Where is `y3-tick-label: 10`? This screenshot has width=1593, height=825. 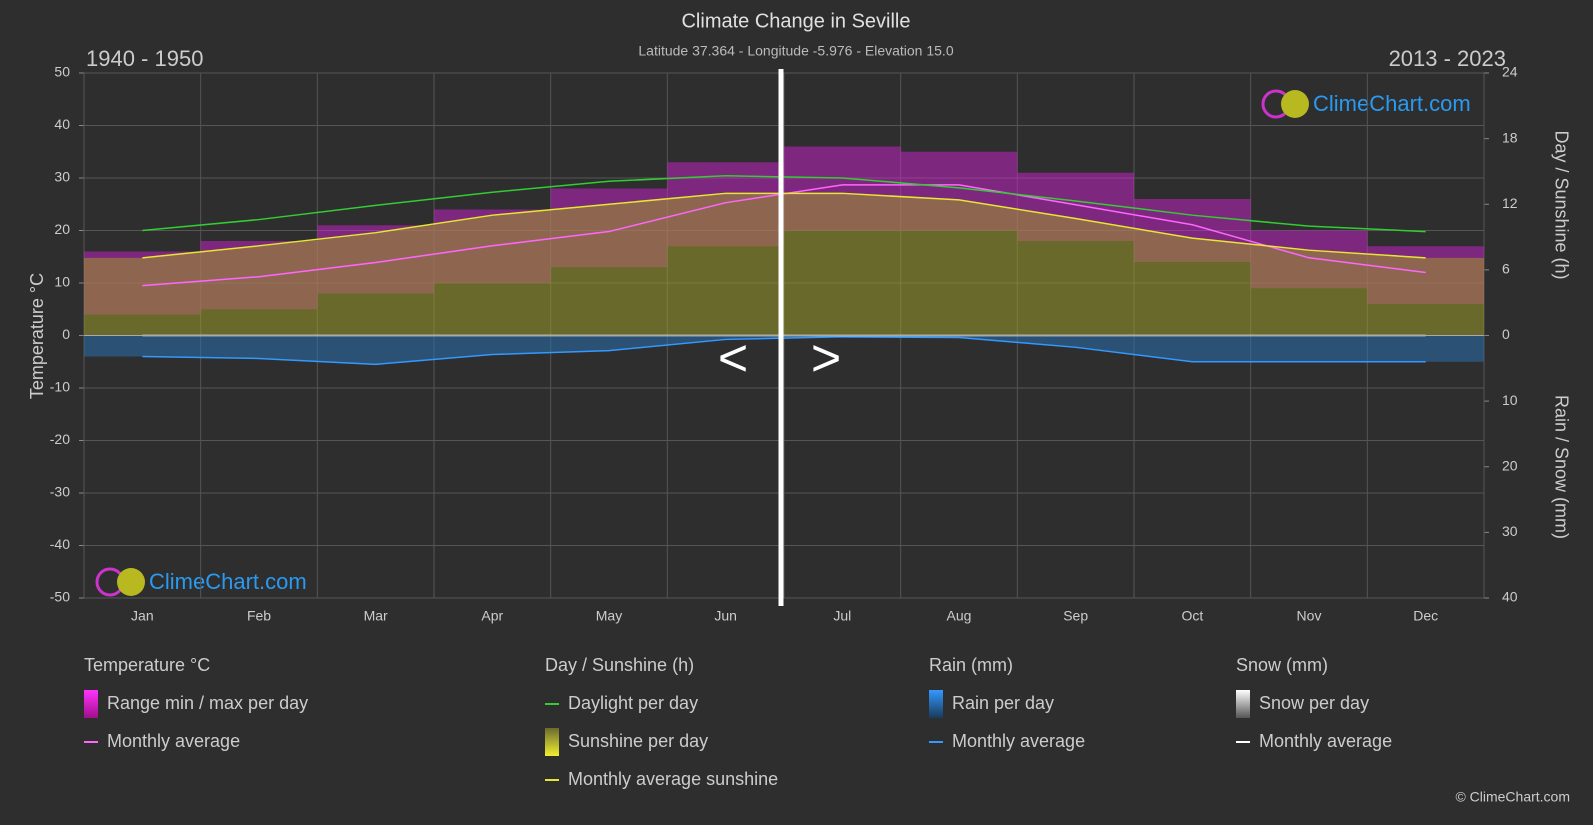
y3-tick-label: 10 is located at coordinates (1510, 400).